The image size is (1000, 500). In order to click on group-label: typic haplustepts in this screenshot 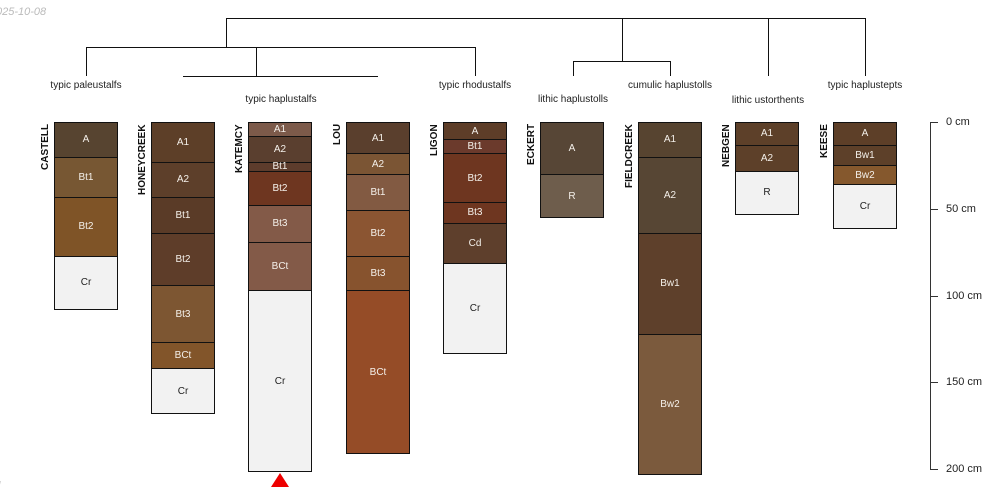, I will do `click(865, 85)`.